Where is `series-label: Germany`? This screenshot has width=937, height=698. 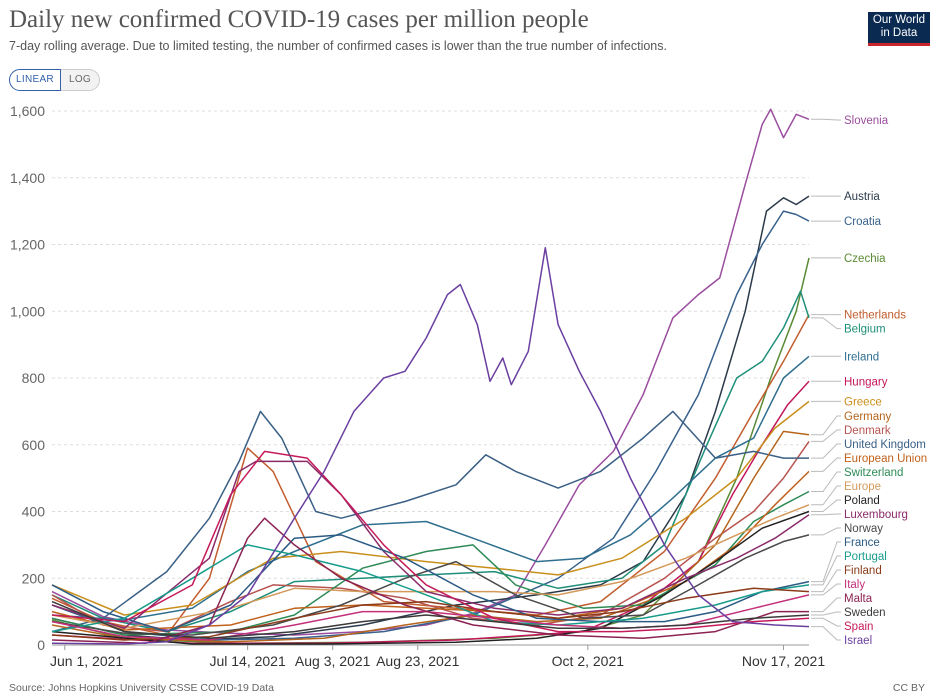
series-label: Germany is located at coordinates (868, 417).